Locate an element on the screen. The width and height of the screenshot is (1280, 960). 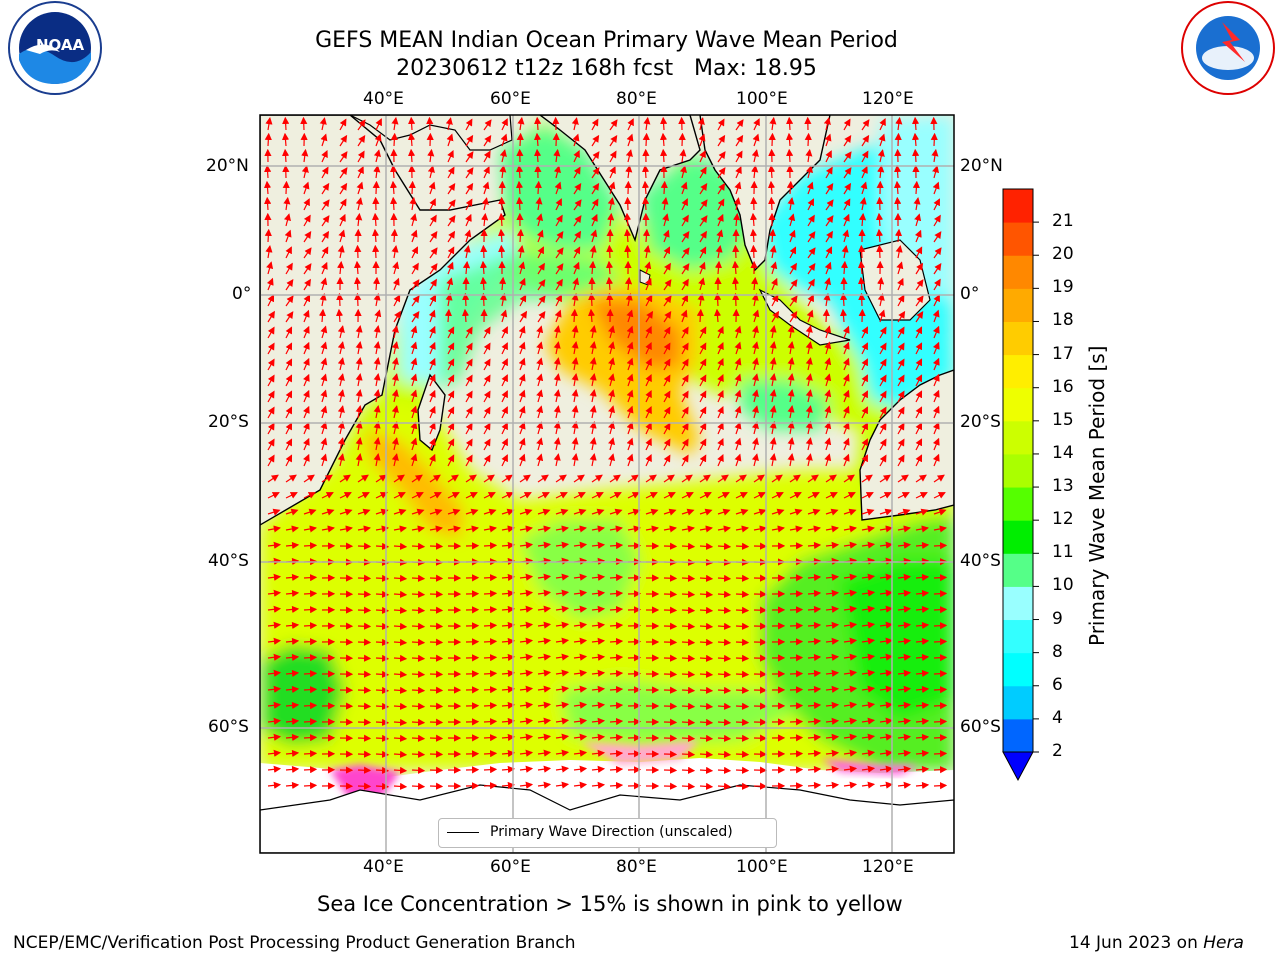
colorbar-tick-label: 14 is located at coordinates (1063, 452).